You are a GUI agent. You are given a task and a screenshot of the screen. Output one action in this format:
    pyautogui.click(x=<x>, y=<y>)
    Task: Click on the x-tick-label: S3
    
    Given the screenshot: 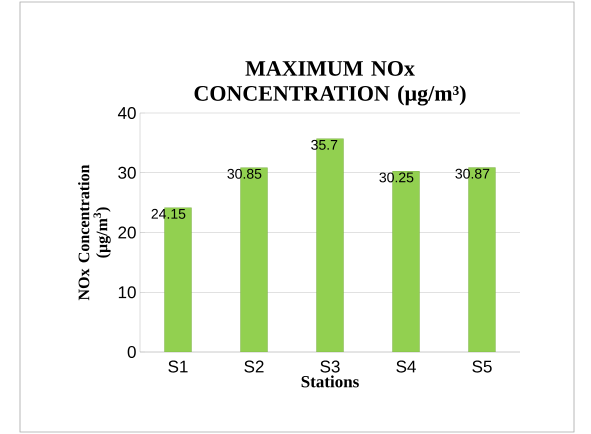 What is the action you would take?
    pyautogui.click(x=330, y=366)
    